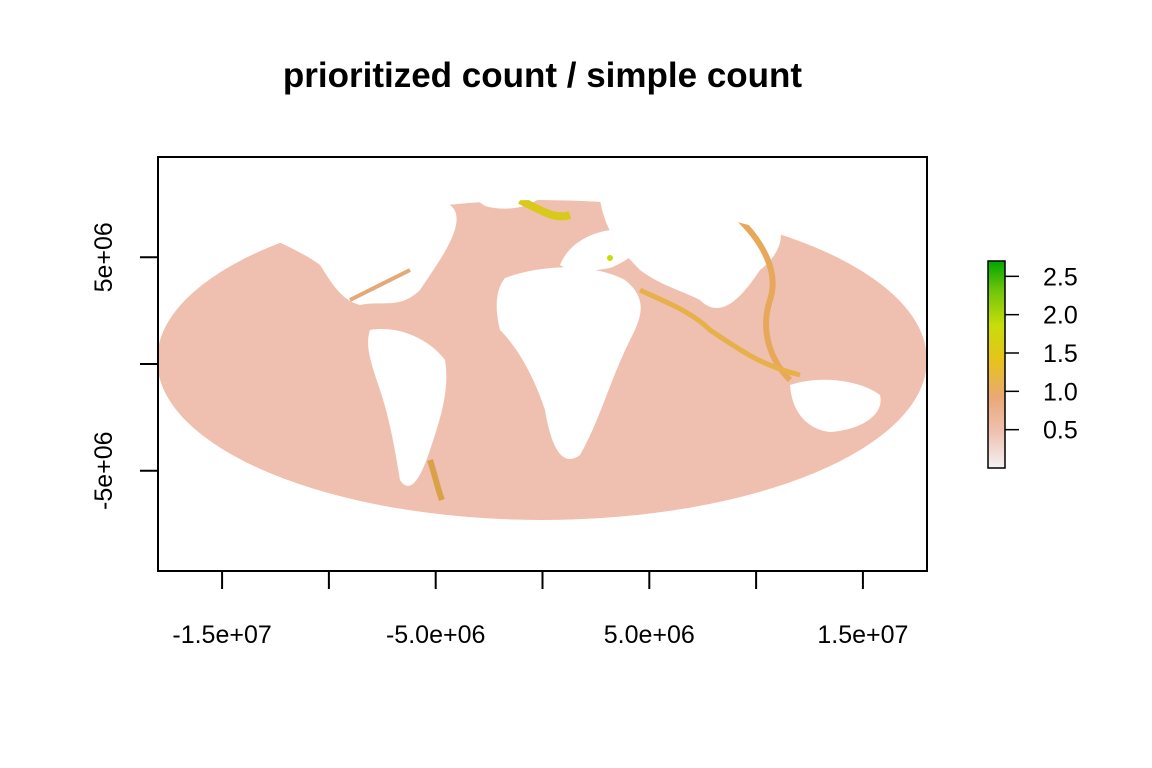 The width and height of the screenshot is (1152, 768). I want to click on legend-tick-label: 2.5, so click(1060, 277).